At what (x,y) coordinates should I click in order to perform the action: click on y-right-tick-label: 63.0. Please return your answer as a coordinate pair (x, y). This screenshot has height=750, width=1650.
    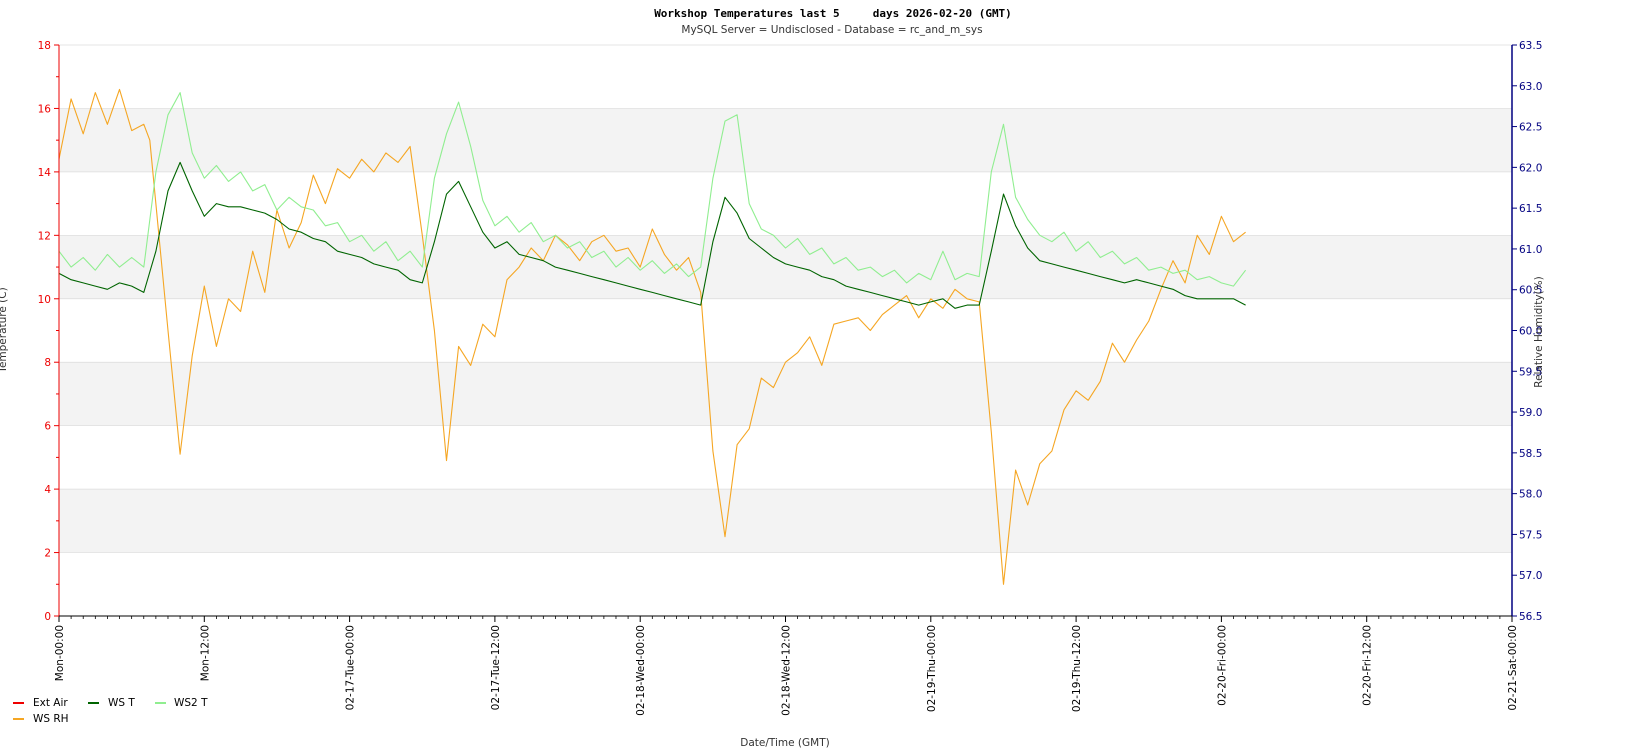
    Looking at the image, I should click on (1530, 87).